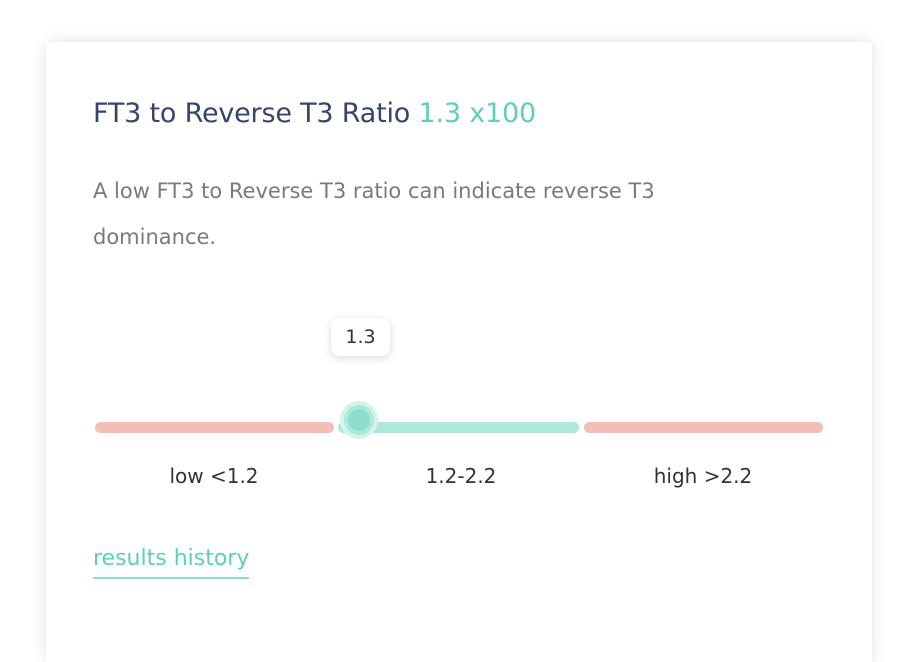 This screenshot has height=662, width=918. Describe the element at coordinates (458, 427) in the screenshot. I see `range-normal` at that location.